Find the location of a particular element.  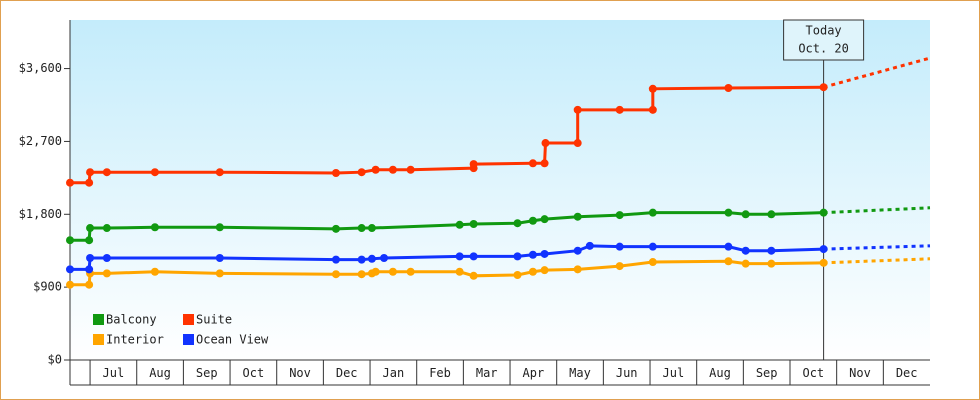

today-label: Today is located at coordinates (824, 31).